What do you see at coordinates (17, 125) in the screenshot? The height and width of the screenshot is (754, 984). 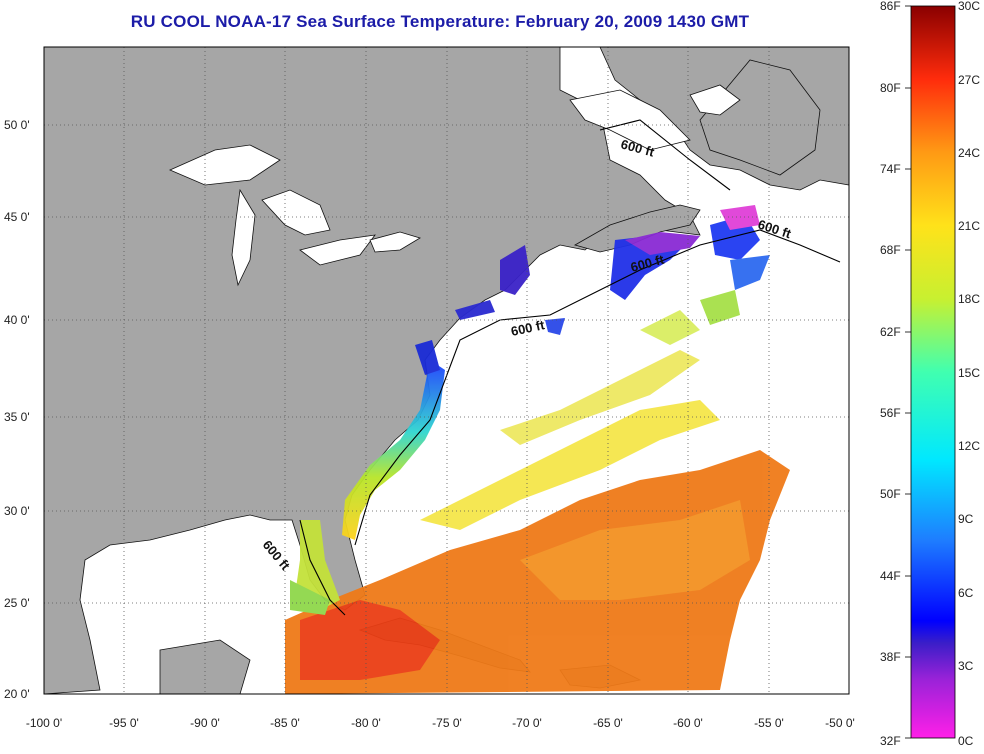 I see `lat-tick-label: 50 0'` at bounding box center [17, 125].